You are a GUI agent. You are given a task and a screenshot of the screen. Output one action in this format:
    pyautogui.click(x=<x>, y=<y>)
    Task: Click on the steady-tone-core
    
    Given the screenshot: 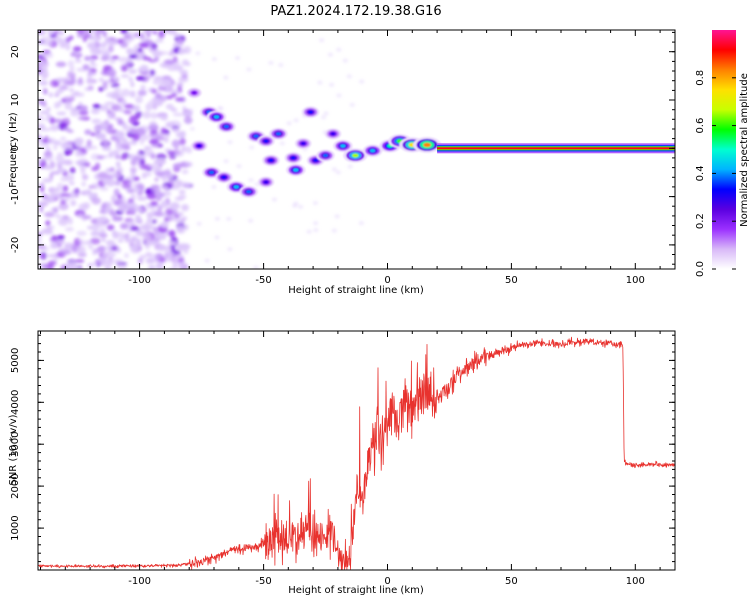 What is the action you would take?
    pyautogui.click(x=556, y=148)
    